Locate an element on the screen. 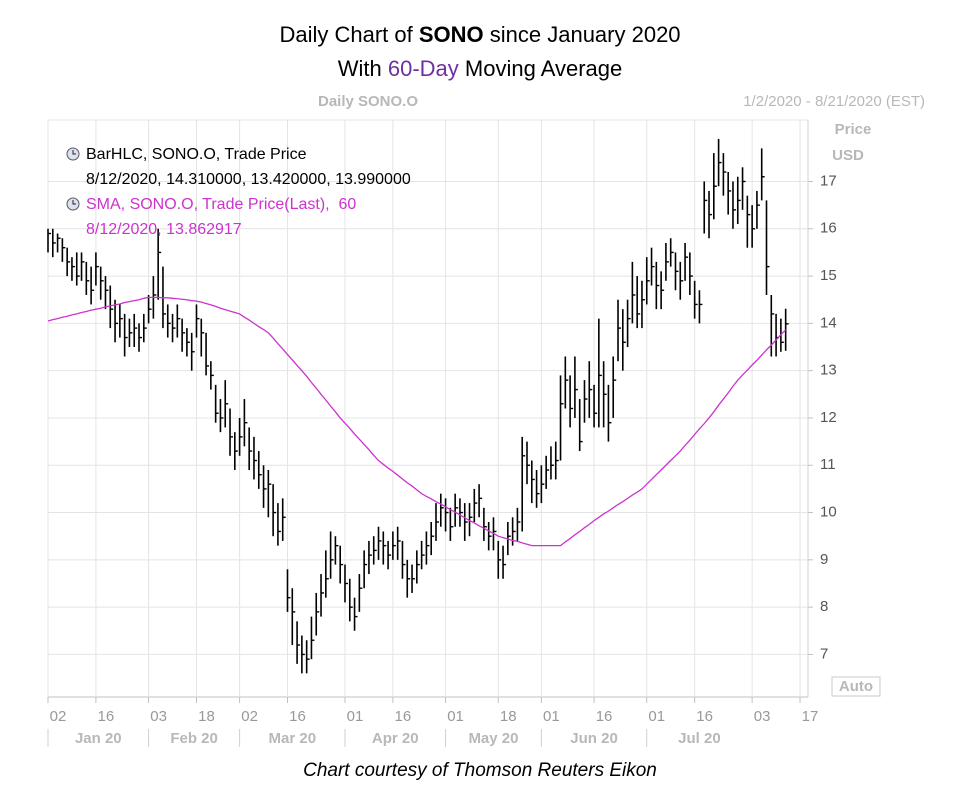 This screenshot has height=790, width=959. scale-button is located at coordinates (856, 686).